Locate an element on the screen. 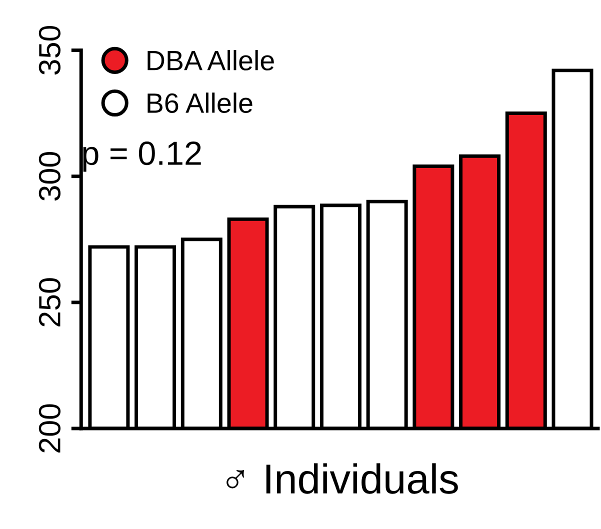 This screenshot has width=601, height=529. y-tick-label: 300 is located at coordinates (49, 176).